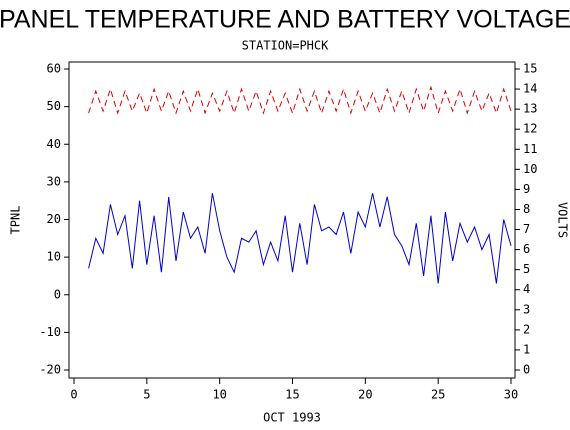  Describe the element at coordinates (530, 129) in the screenshot. I see `y2-tick-label: 12` at that location.